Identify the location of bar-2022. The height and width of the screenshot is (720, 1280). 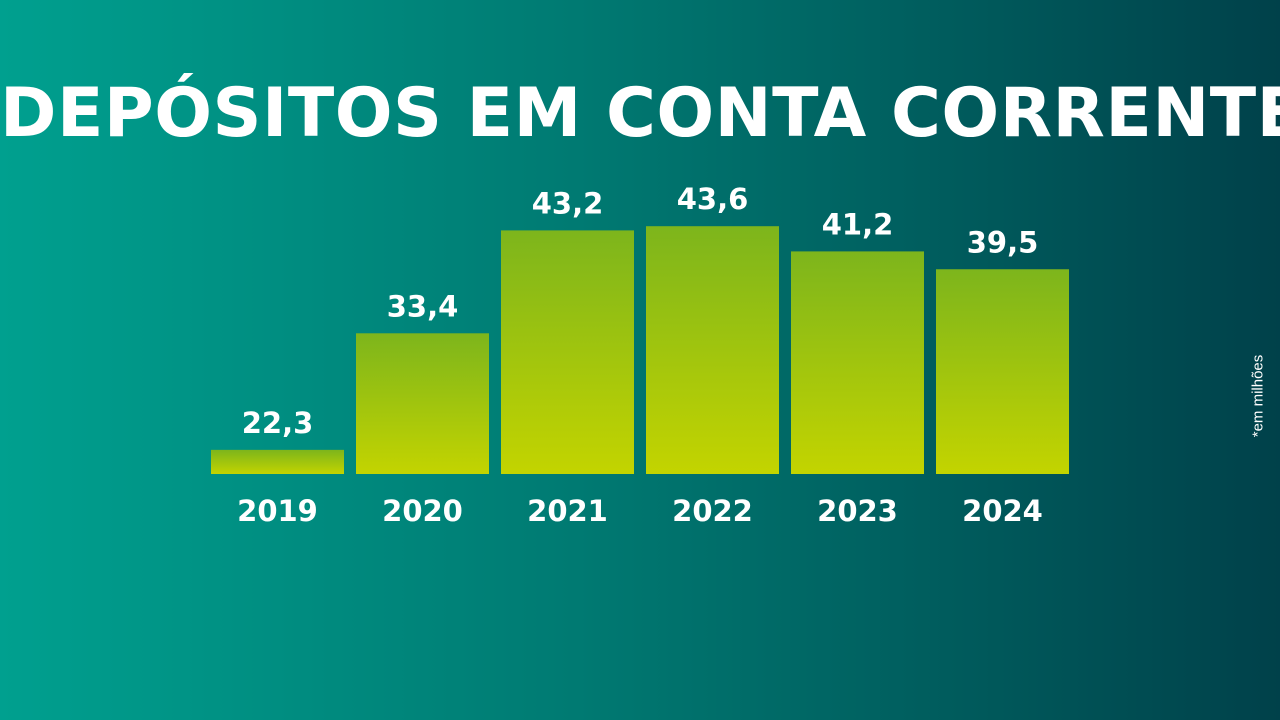
(712, 350).